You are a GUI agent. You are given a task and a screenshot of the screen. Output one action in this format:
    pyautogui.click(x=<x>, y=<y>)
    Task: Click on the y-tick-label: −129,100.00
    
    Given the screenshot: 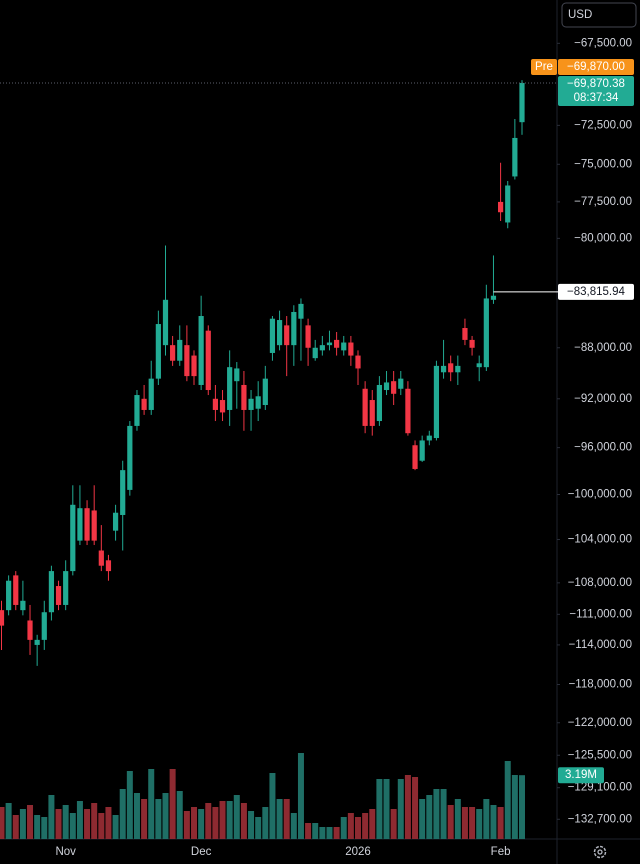 What is the action you would take?
    pyautogui.click(x=600, y=788)
    